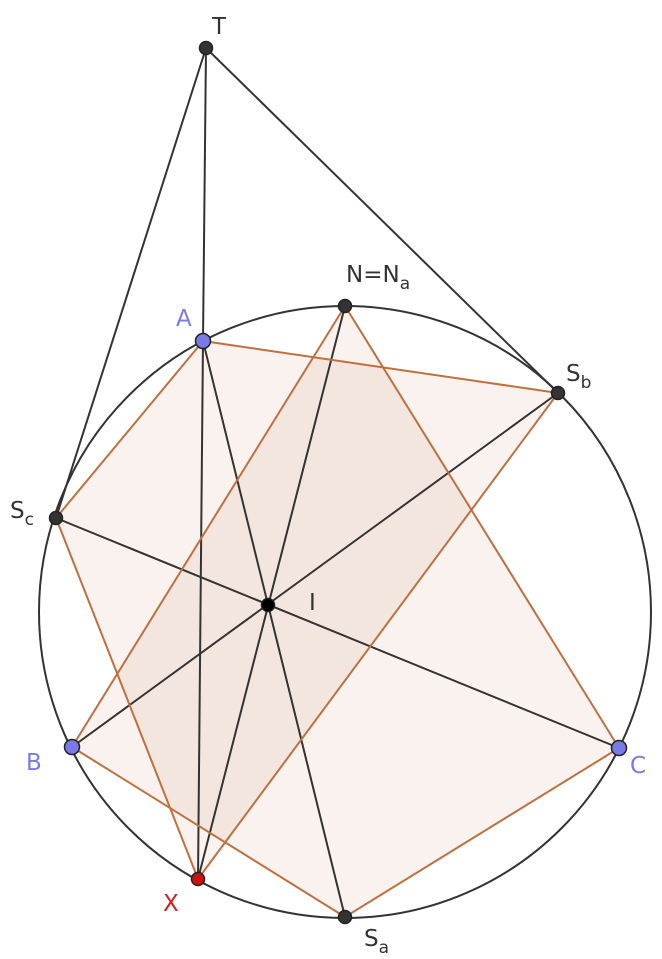 Image resolution: width=662 pixels, height=959 pixels. Describe the element at coordinates (56, 518) in the screenshot. I see `point-sc` at that location.